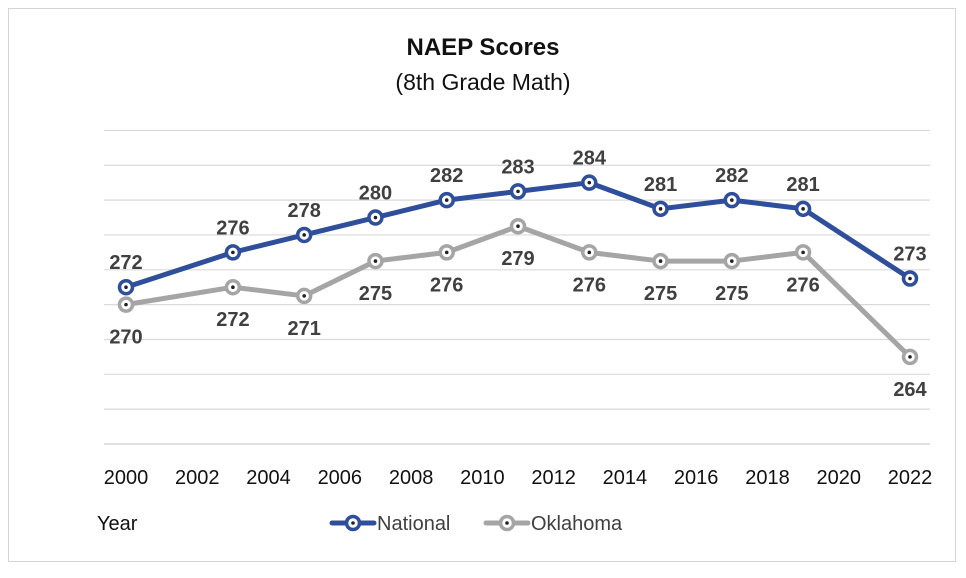 Image resolution: width=966 pixels, height=578 pixels. What do you see at coordinates (482, 82) in the screenshot?
I see `chart-subtitle: (8th Grade Math)` at bounding box center [482, 82].